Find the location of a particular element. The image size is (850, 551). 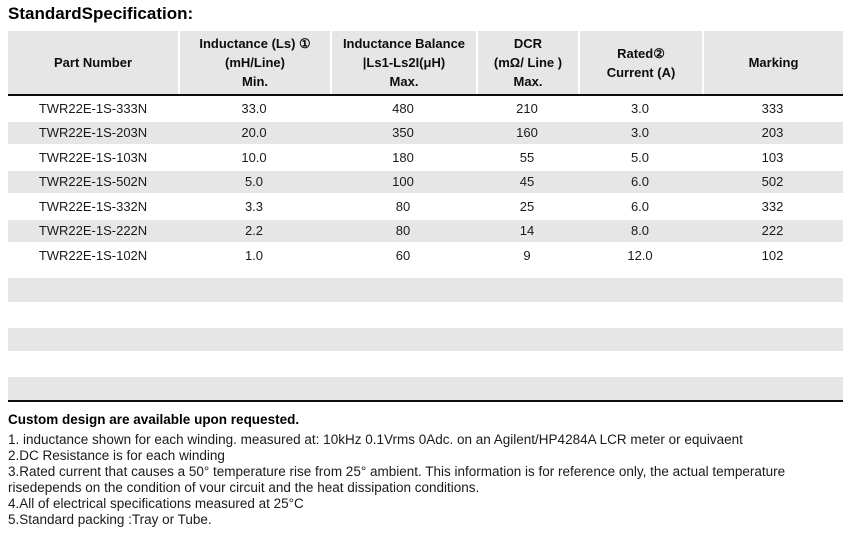

header-line: DCR is located at coordinates (528, 43).